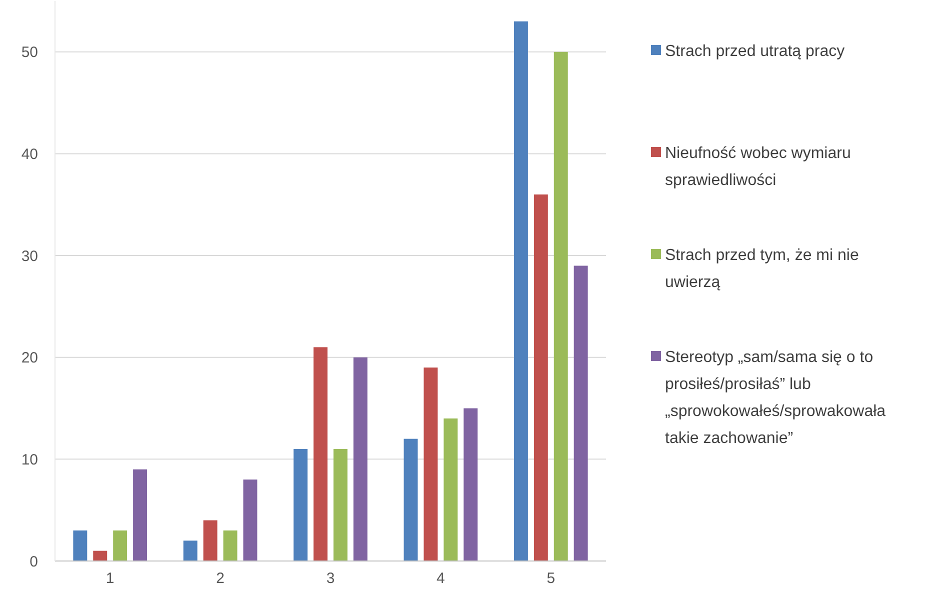 This screenshot has height=595, width=944. What do you see at coordinates (551, 578) in the screenshot?
I see `x-tick-label: 5` at bounding box center [551, 578].